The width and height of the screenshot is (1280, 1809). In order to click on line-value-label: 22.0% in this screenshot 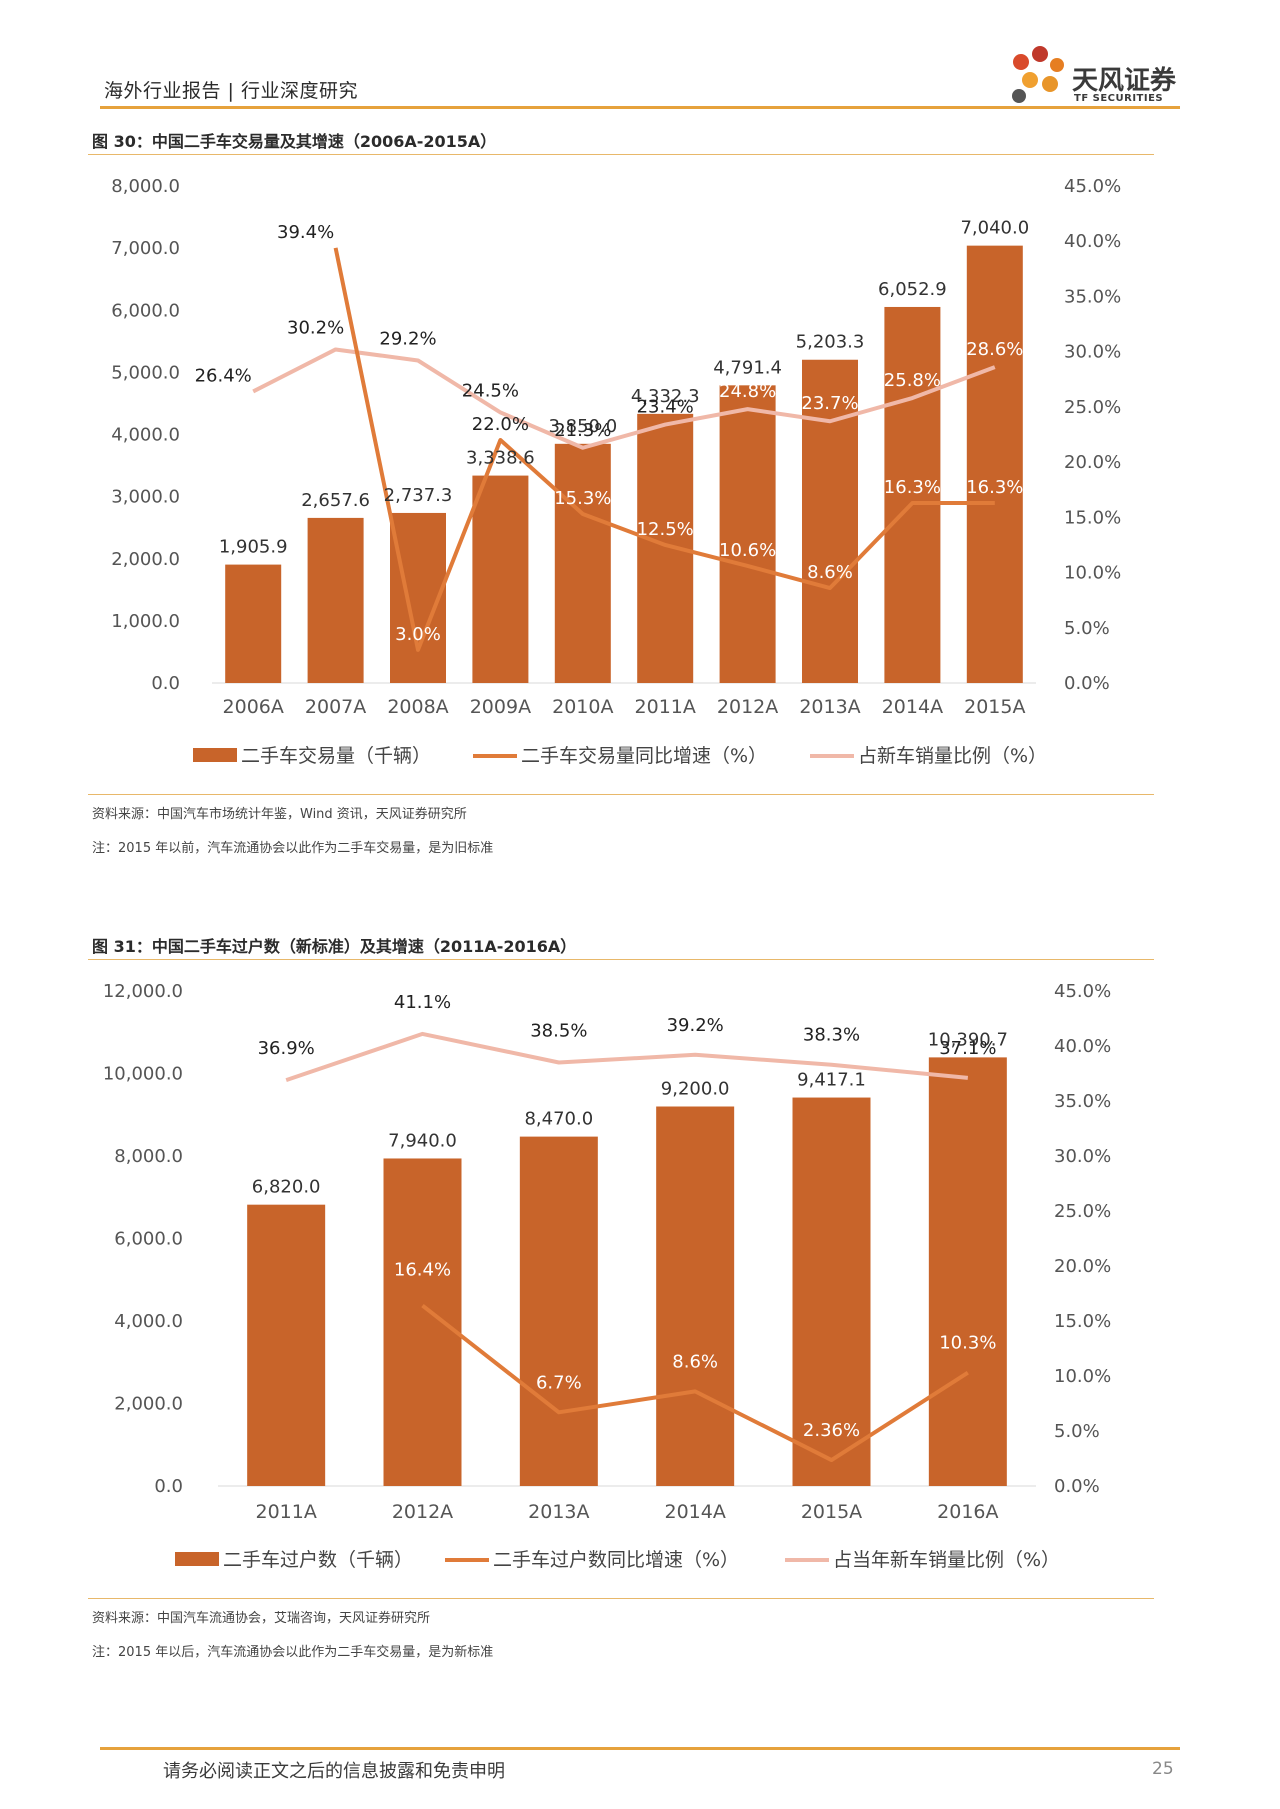, I will do `click(500, 424)`.